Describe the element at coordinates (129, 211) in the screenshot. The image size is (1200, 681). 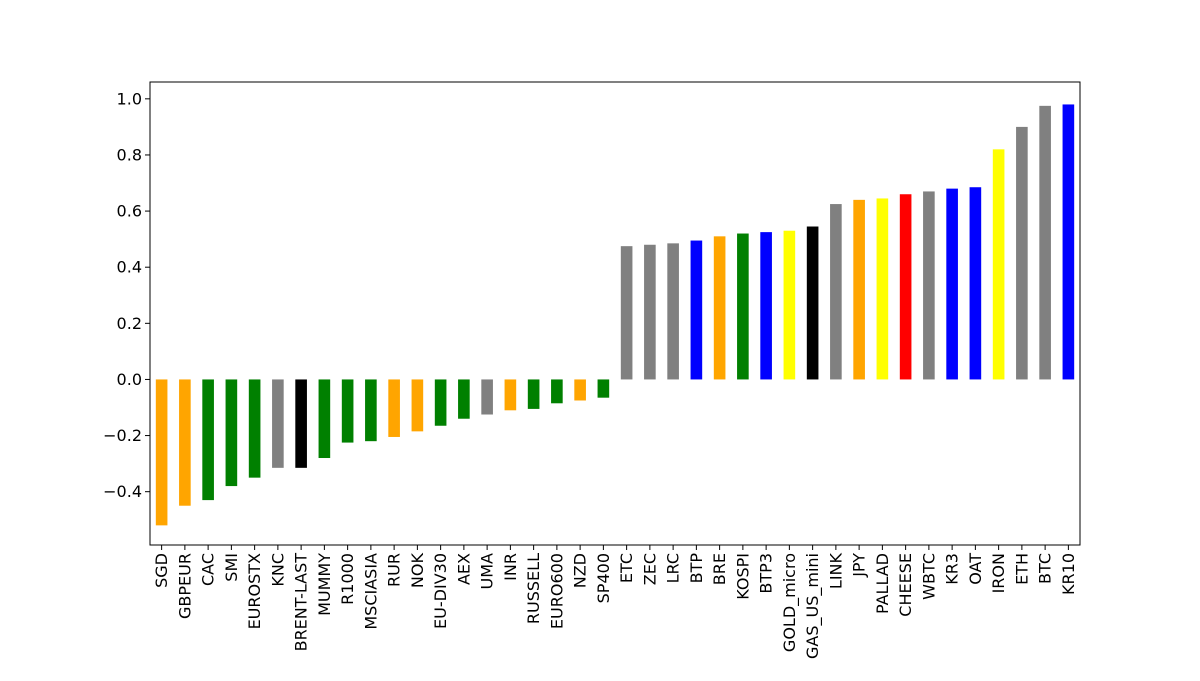
I see `y-tick-label: 0.6` at that location.